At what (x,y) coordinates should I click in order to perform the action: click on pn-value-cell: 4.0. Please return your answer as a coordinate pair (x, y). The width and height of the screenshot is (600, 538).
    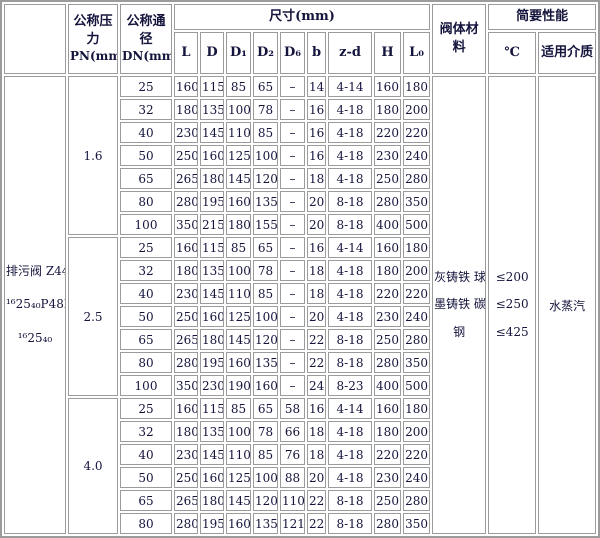
    Looking at the image, I should click on (93, 466).